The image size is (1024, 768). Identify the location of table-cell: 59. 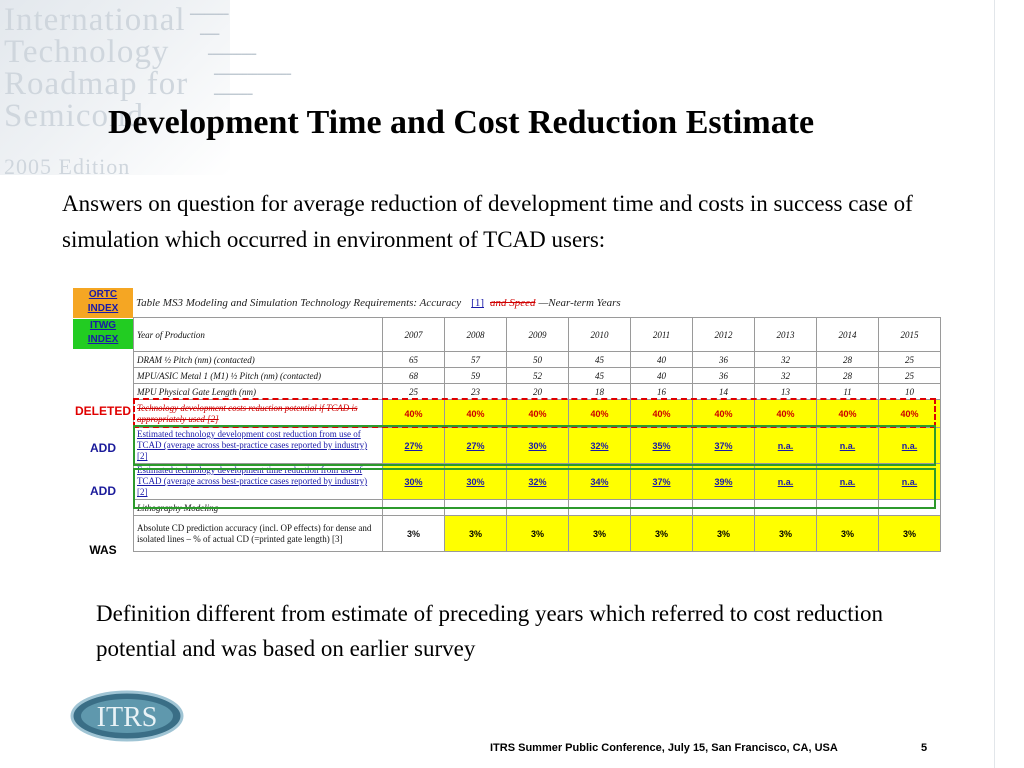
(475, 375).